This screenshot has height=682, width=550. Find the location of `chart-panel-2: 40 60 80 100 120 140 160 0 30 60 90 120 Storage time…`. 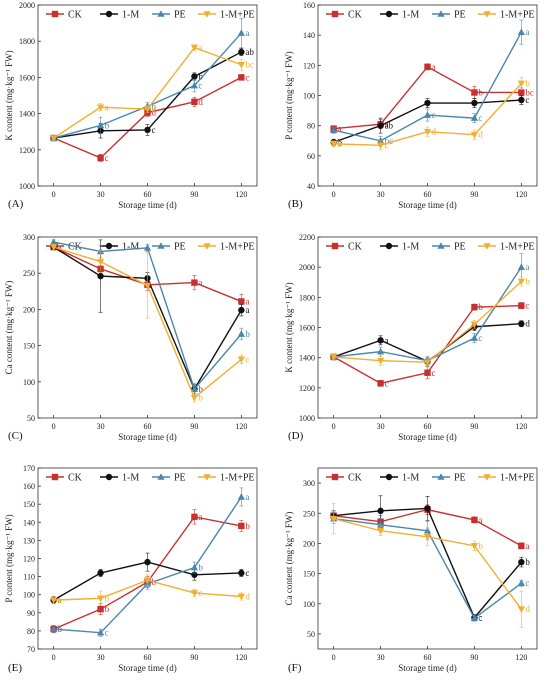

chart-panel-2: 40 60 80 100 120 140 160 0 30 60 90 120 Storage time… is located at coordinates (411, 105).